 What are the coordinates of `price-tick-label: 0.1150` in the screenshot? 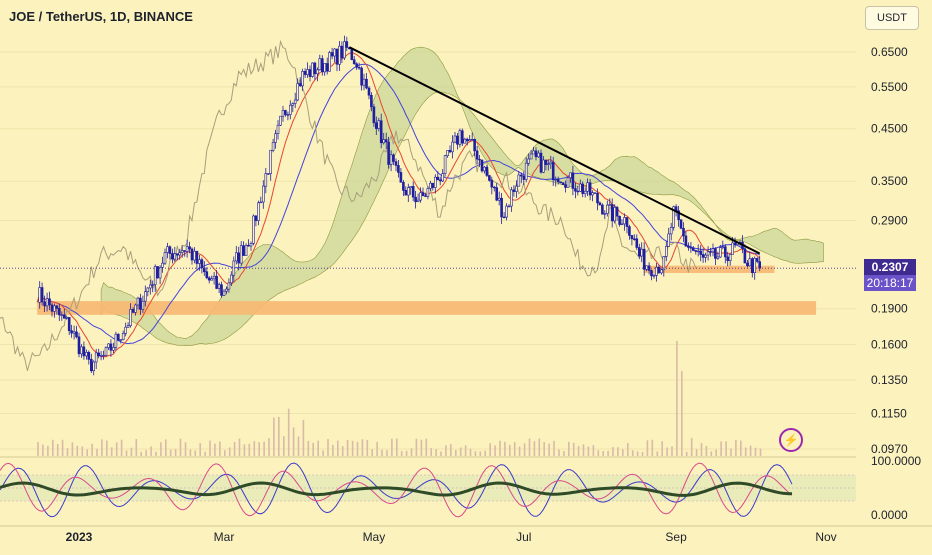 It's located at (889, 414).